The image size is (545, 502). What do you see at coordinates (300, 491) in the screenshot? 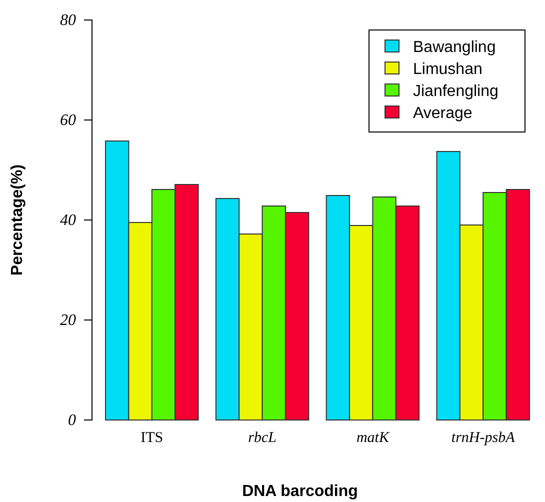
I see `x-axis-title: DNA barcoding` at bounding box center [300, 491].